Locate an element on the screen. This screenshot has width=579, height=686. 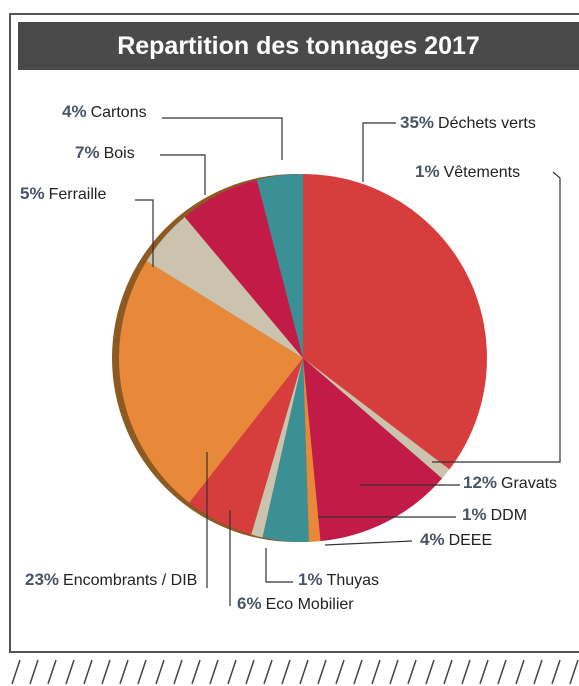
category-label: Ferraille is located at coordinates (77, 194).